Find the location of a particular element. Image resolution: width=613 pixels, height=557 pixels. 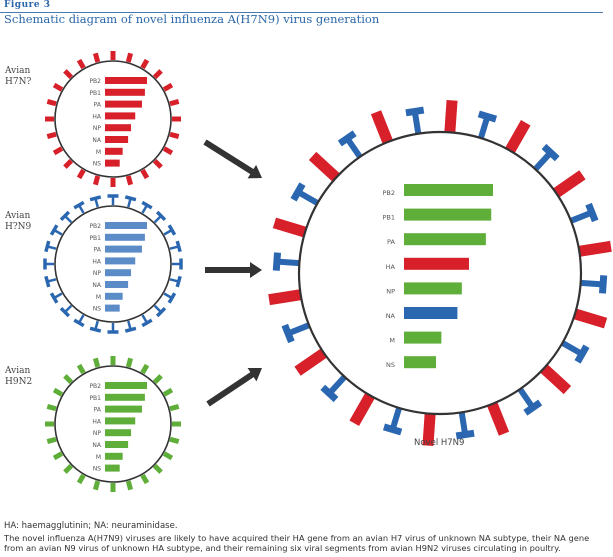

virus-h7n7-segment-bar-ha is located at coordinates (120, 116).